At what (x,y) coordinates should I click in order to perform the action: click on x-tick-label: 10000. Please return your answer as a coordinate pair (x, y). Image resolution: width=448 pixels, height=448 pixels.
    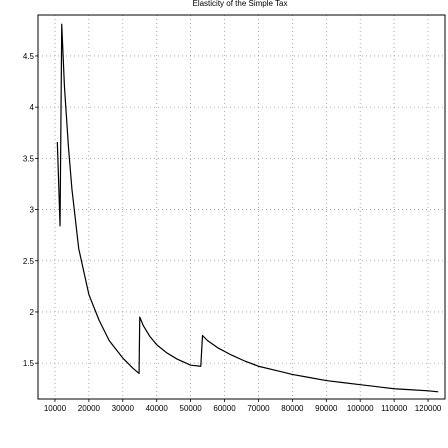
    Looking at the image, I should click on (55, 408).